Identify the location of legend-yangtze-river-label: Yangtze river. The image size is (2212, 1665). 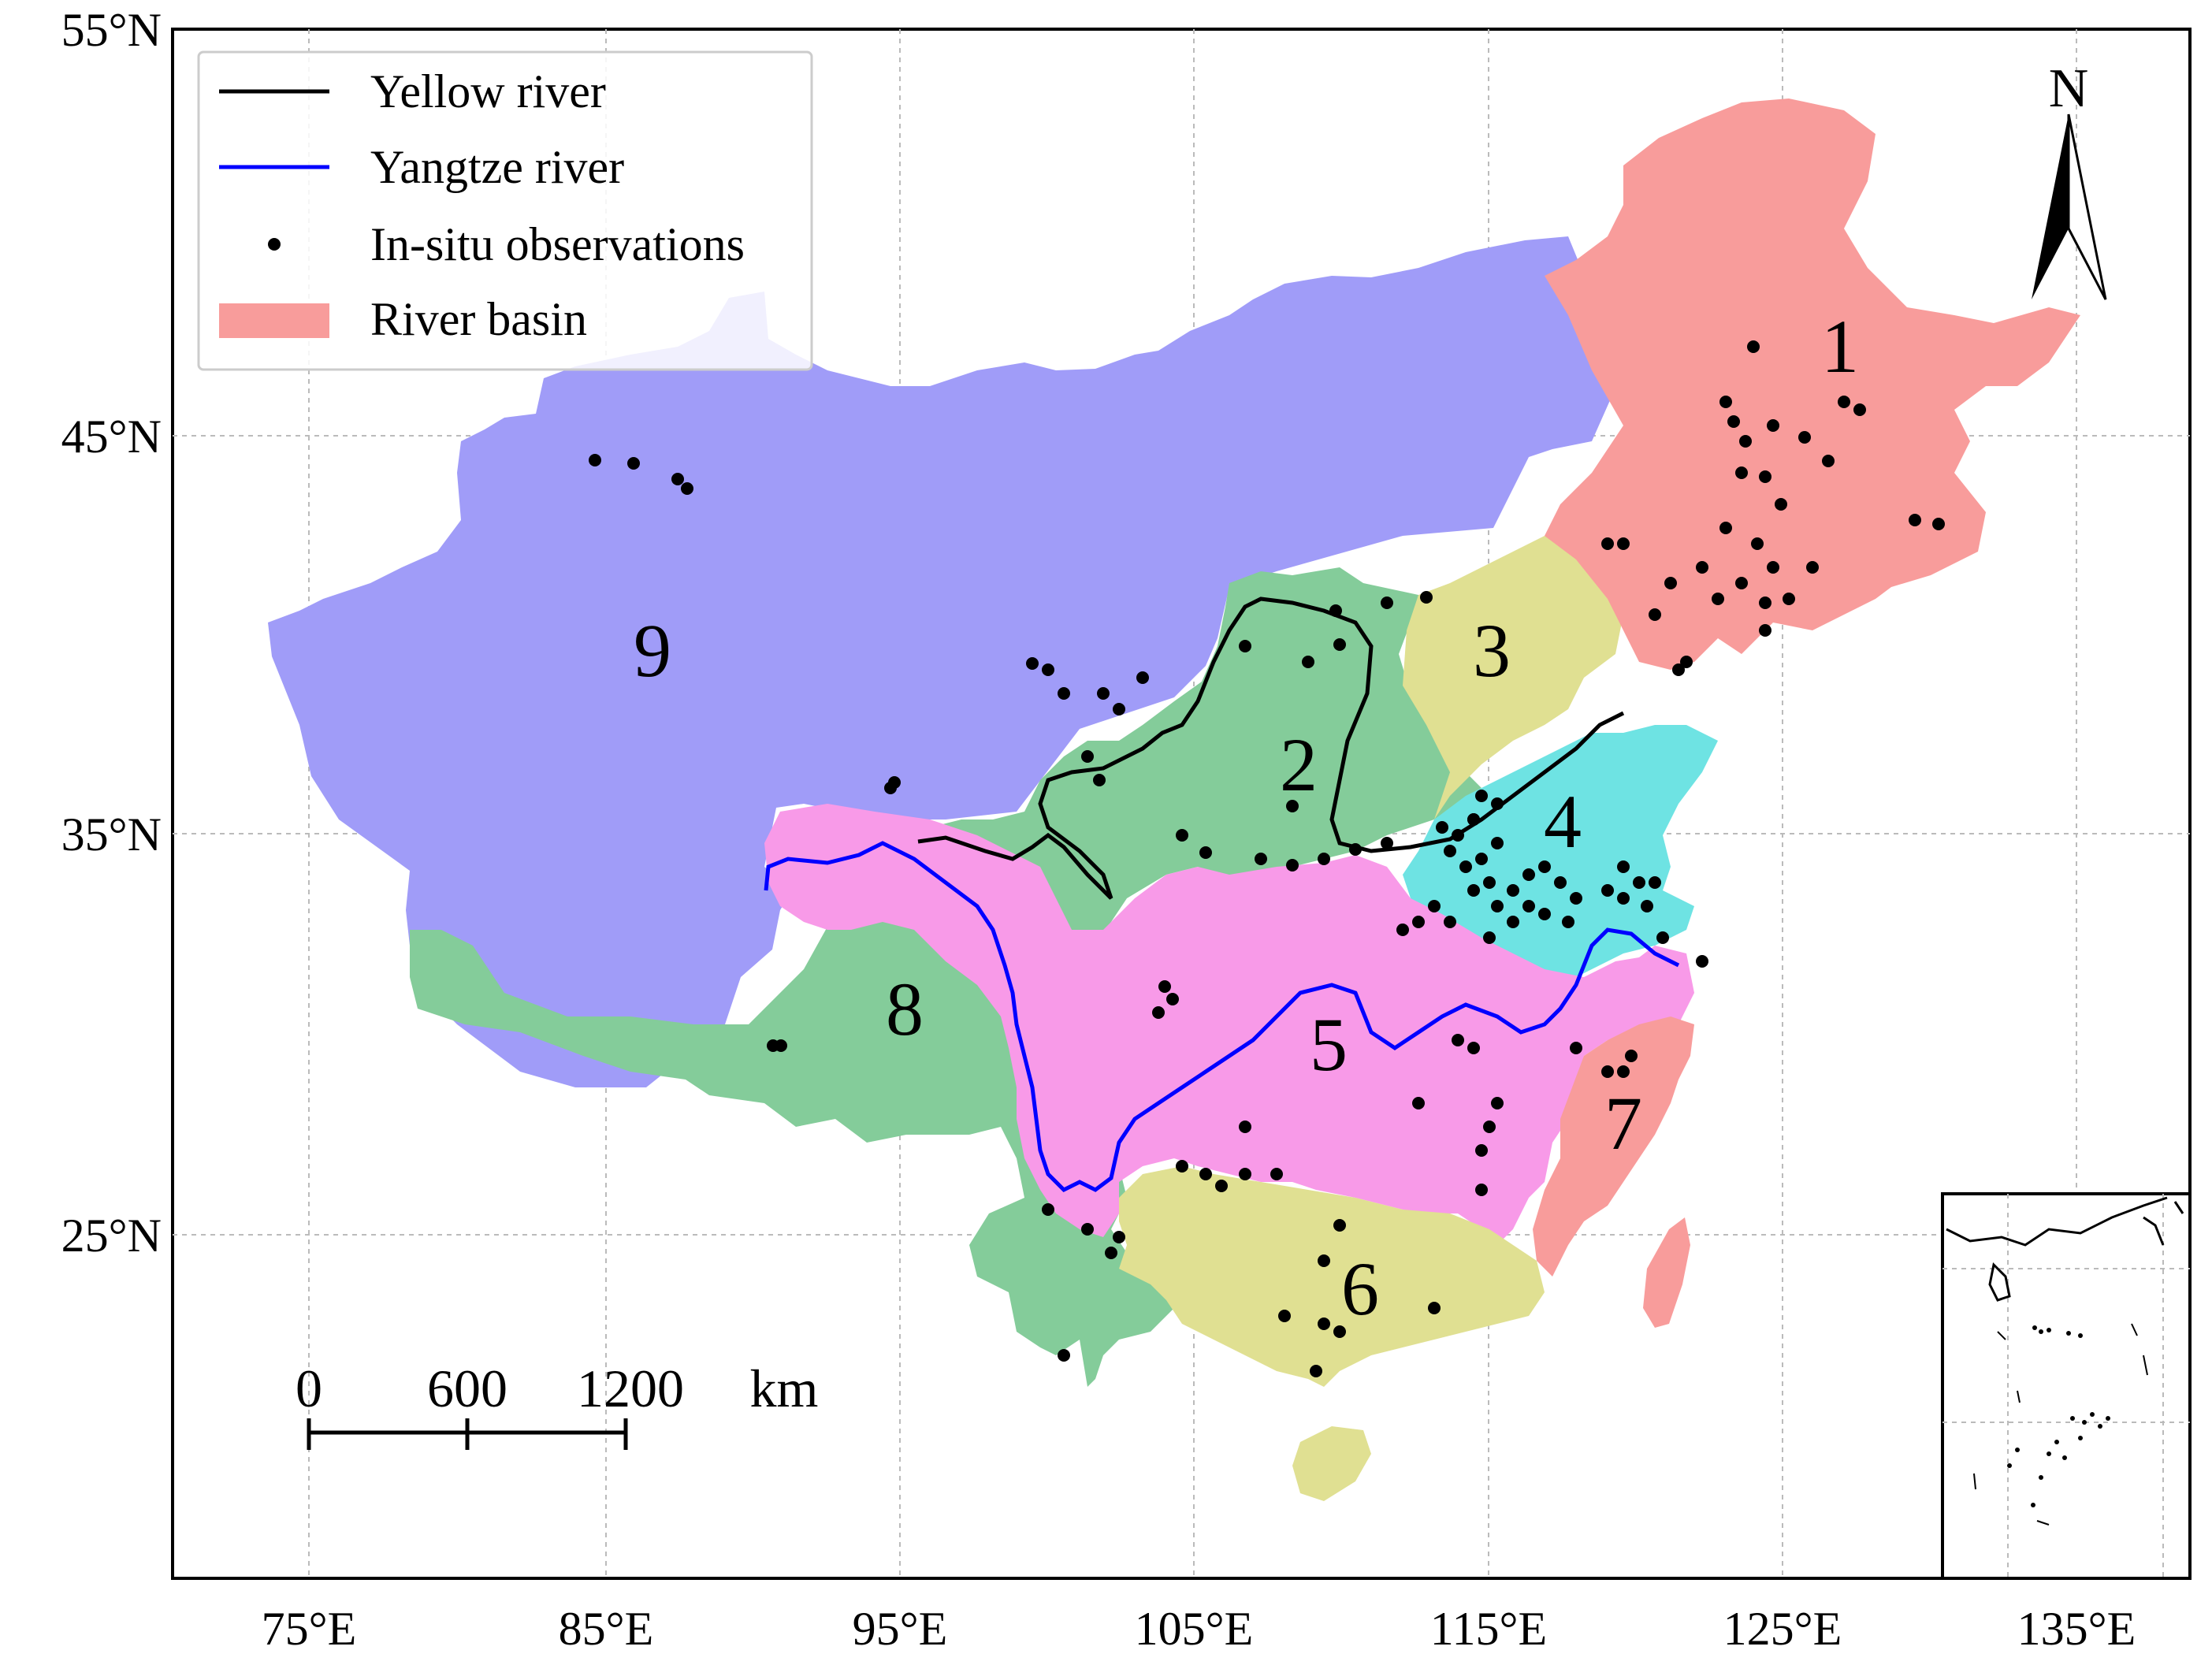
(497, 167).